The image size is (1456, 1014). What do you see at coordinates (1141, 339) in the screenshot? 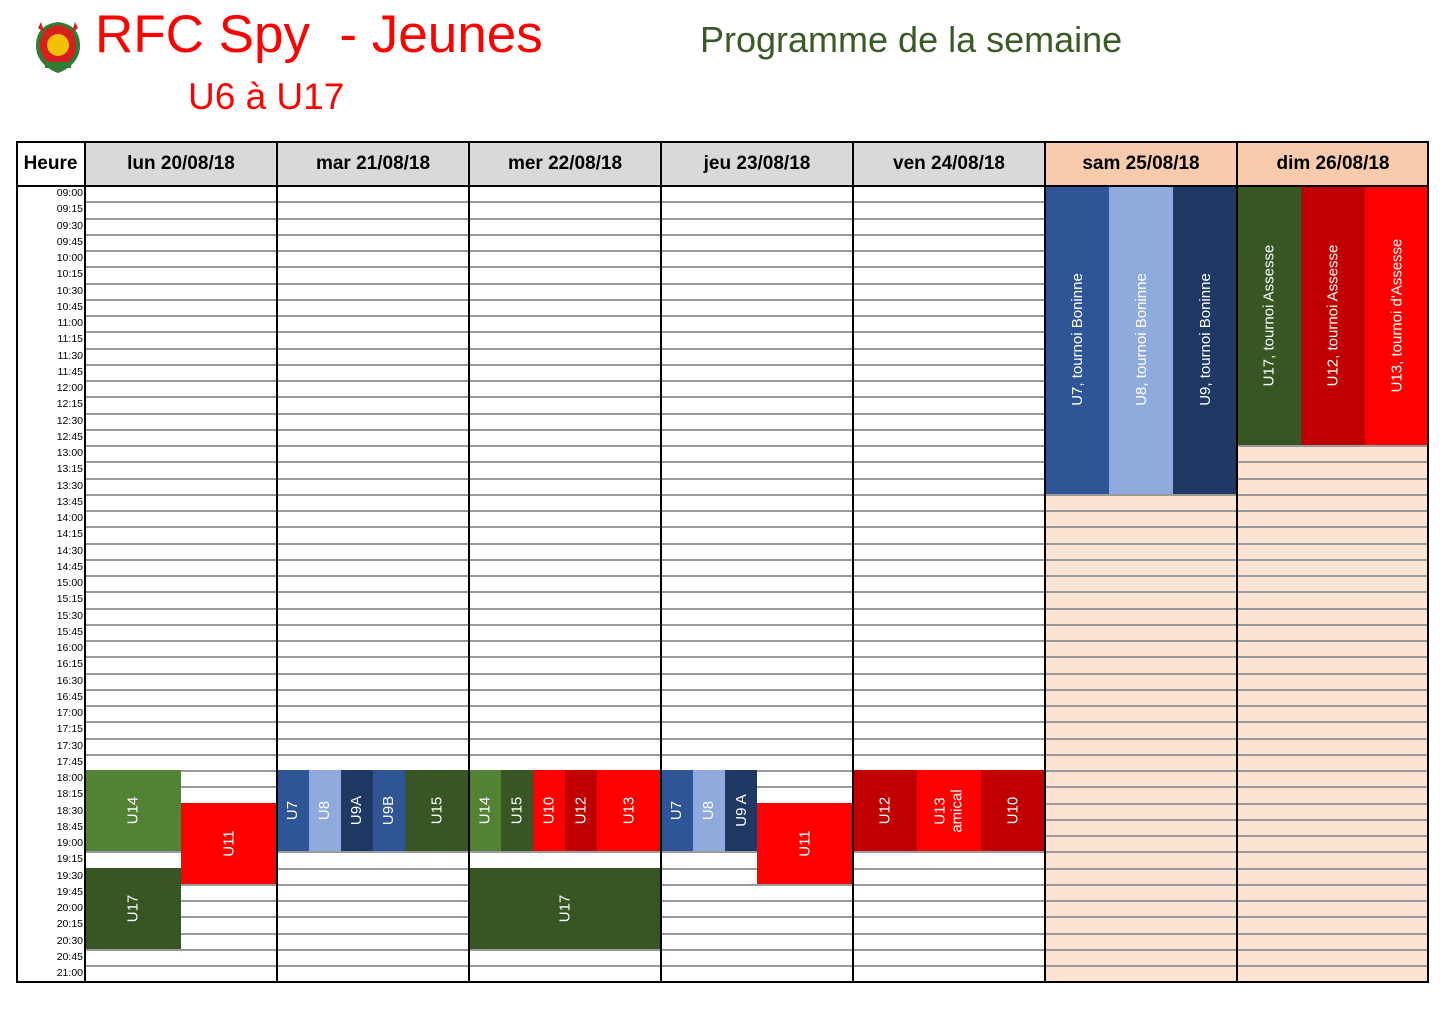
I see `event-block: U8, tournoi Boninne` at bounding box center [1141, 339].